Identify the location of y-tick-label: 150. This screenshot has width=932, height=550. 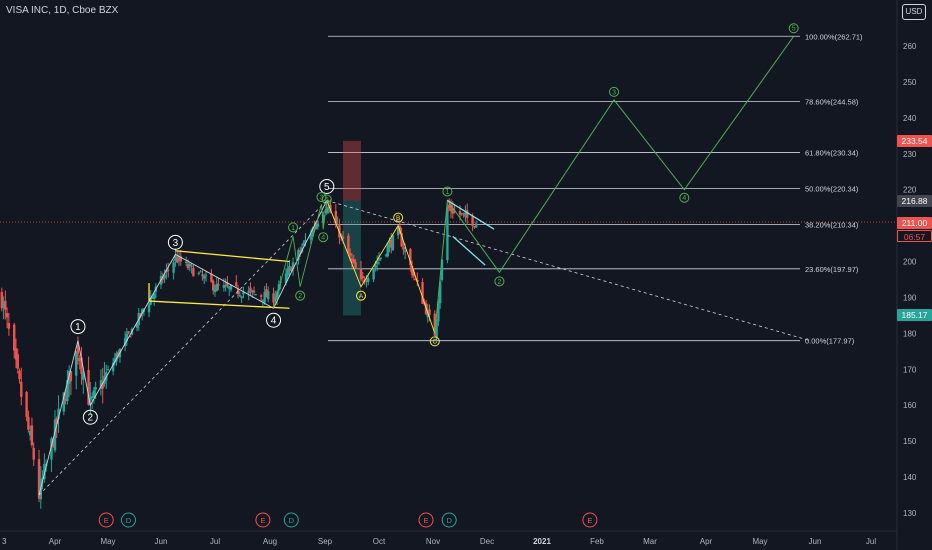
(910, 441).